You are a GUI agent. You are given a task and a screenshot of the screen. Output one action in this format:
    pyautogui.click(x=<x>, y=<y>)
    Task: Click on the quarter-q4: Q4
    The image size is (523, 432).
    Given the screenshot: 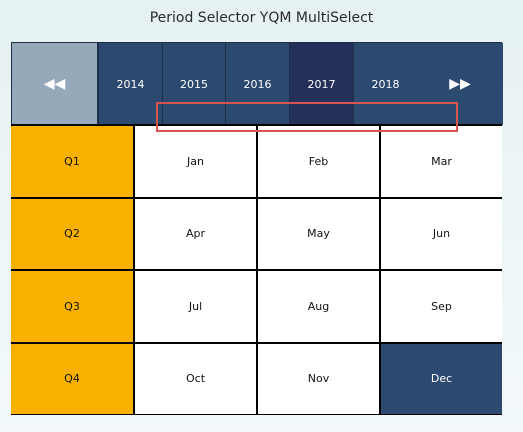 What is the action you would take?
    pyautogui.click(x=72, y=378)
    